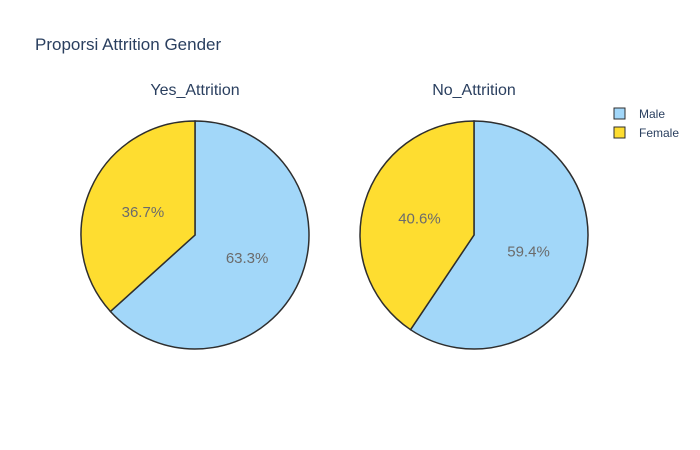  I want to click on pie-title-yes-attrition: Yes_Attrition, so click(194, 90).